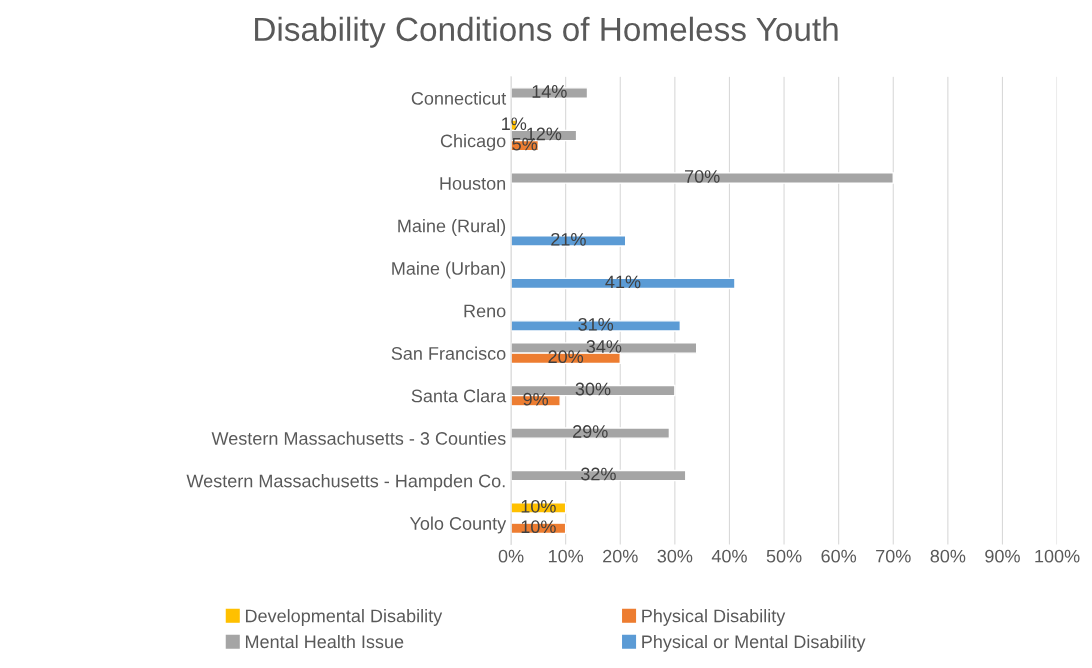  I want to click on y-tick-label: Maine (Urban), so click(449, 270).